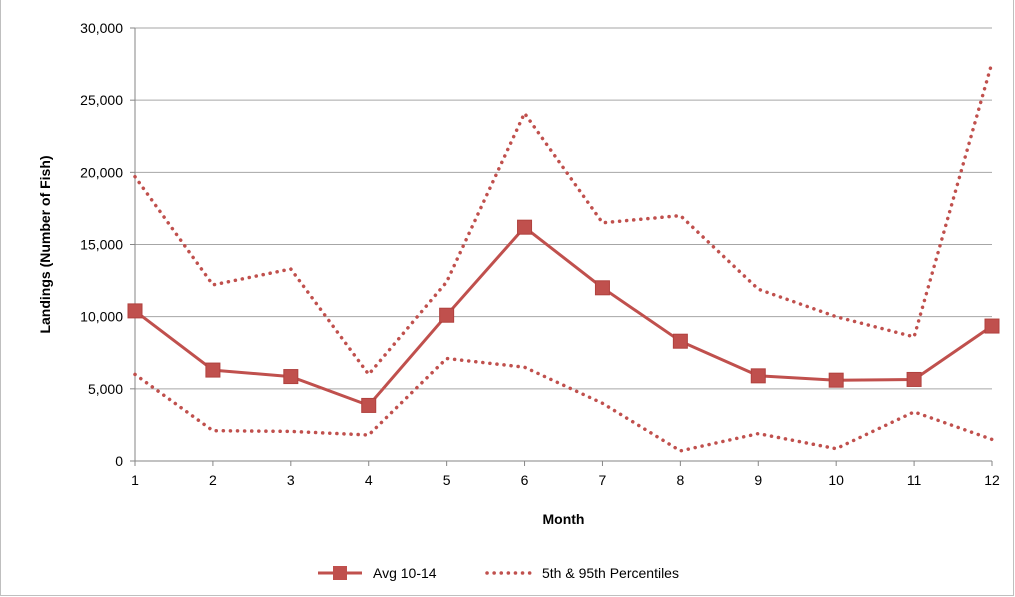 This screenshot has height=597, width=1015. What do you see at coordinates (758, 480) in the screenshot?
I see `x-tick-label-9: 9` at bounding box center [758, 480].